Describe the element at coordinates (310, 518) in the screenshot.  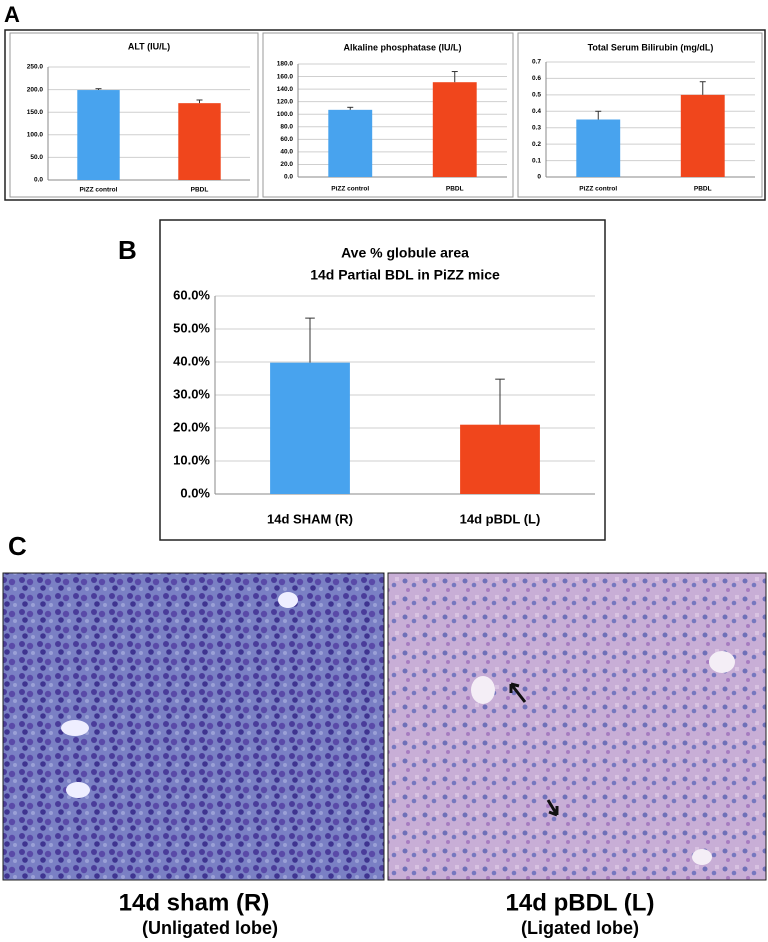
I see `x-tick-label: 14d SHAM (R)` at that location.